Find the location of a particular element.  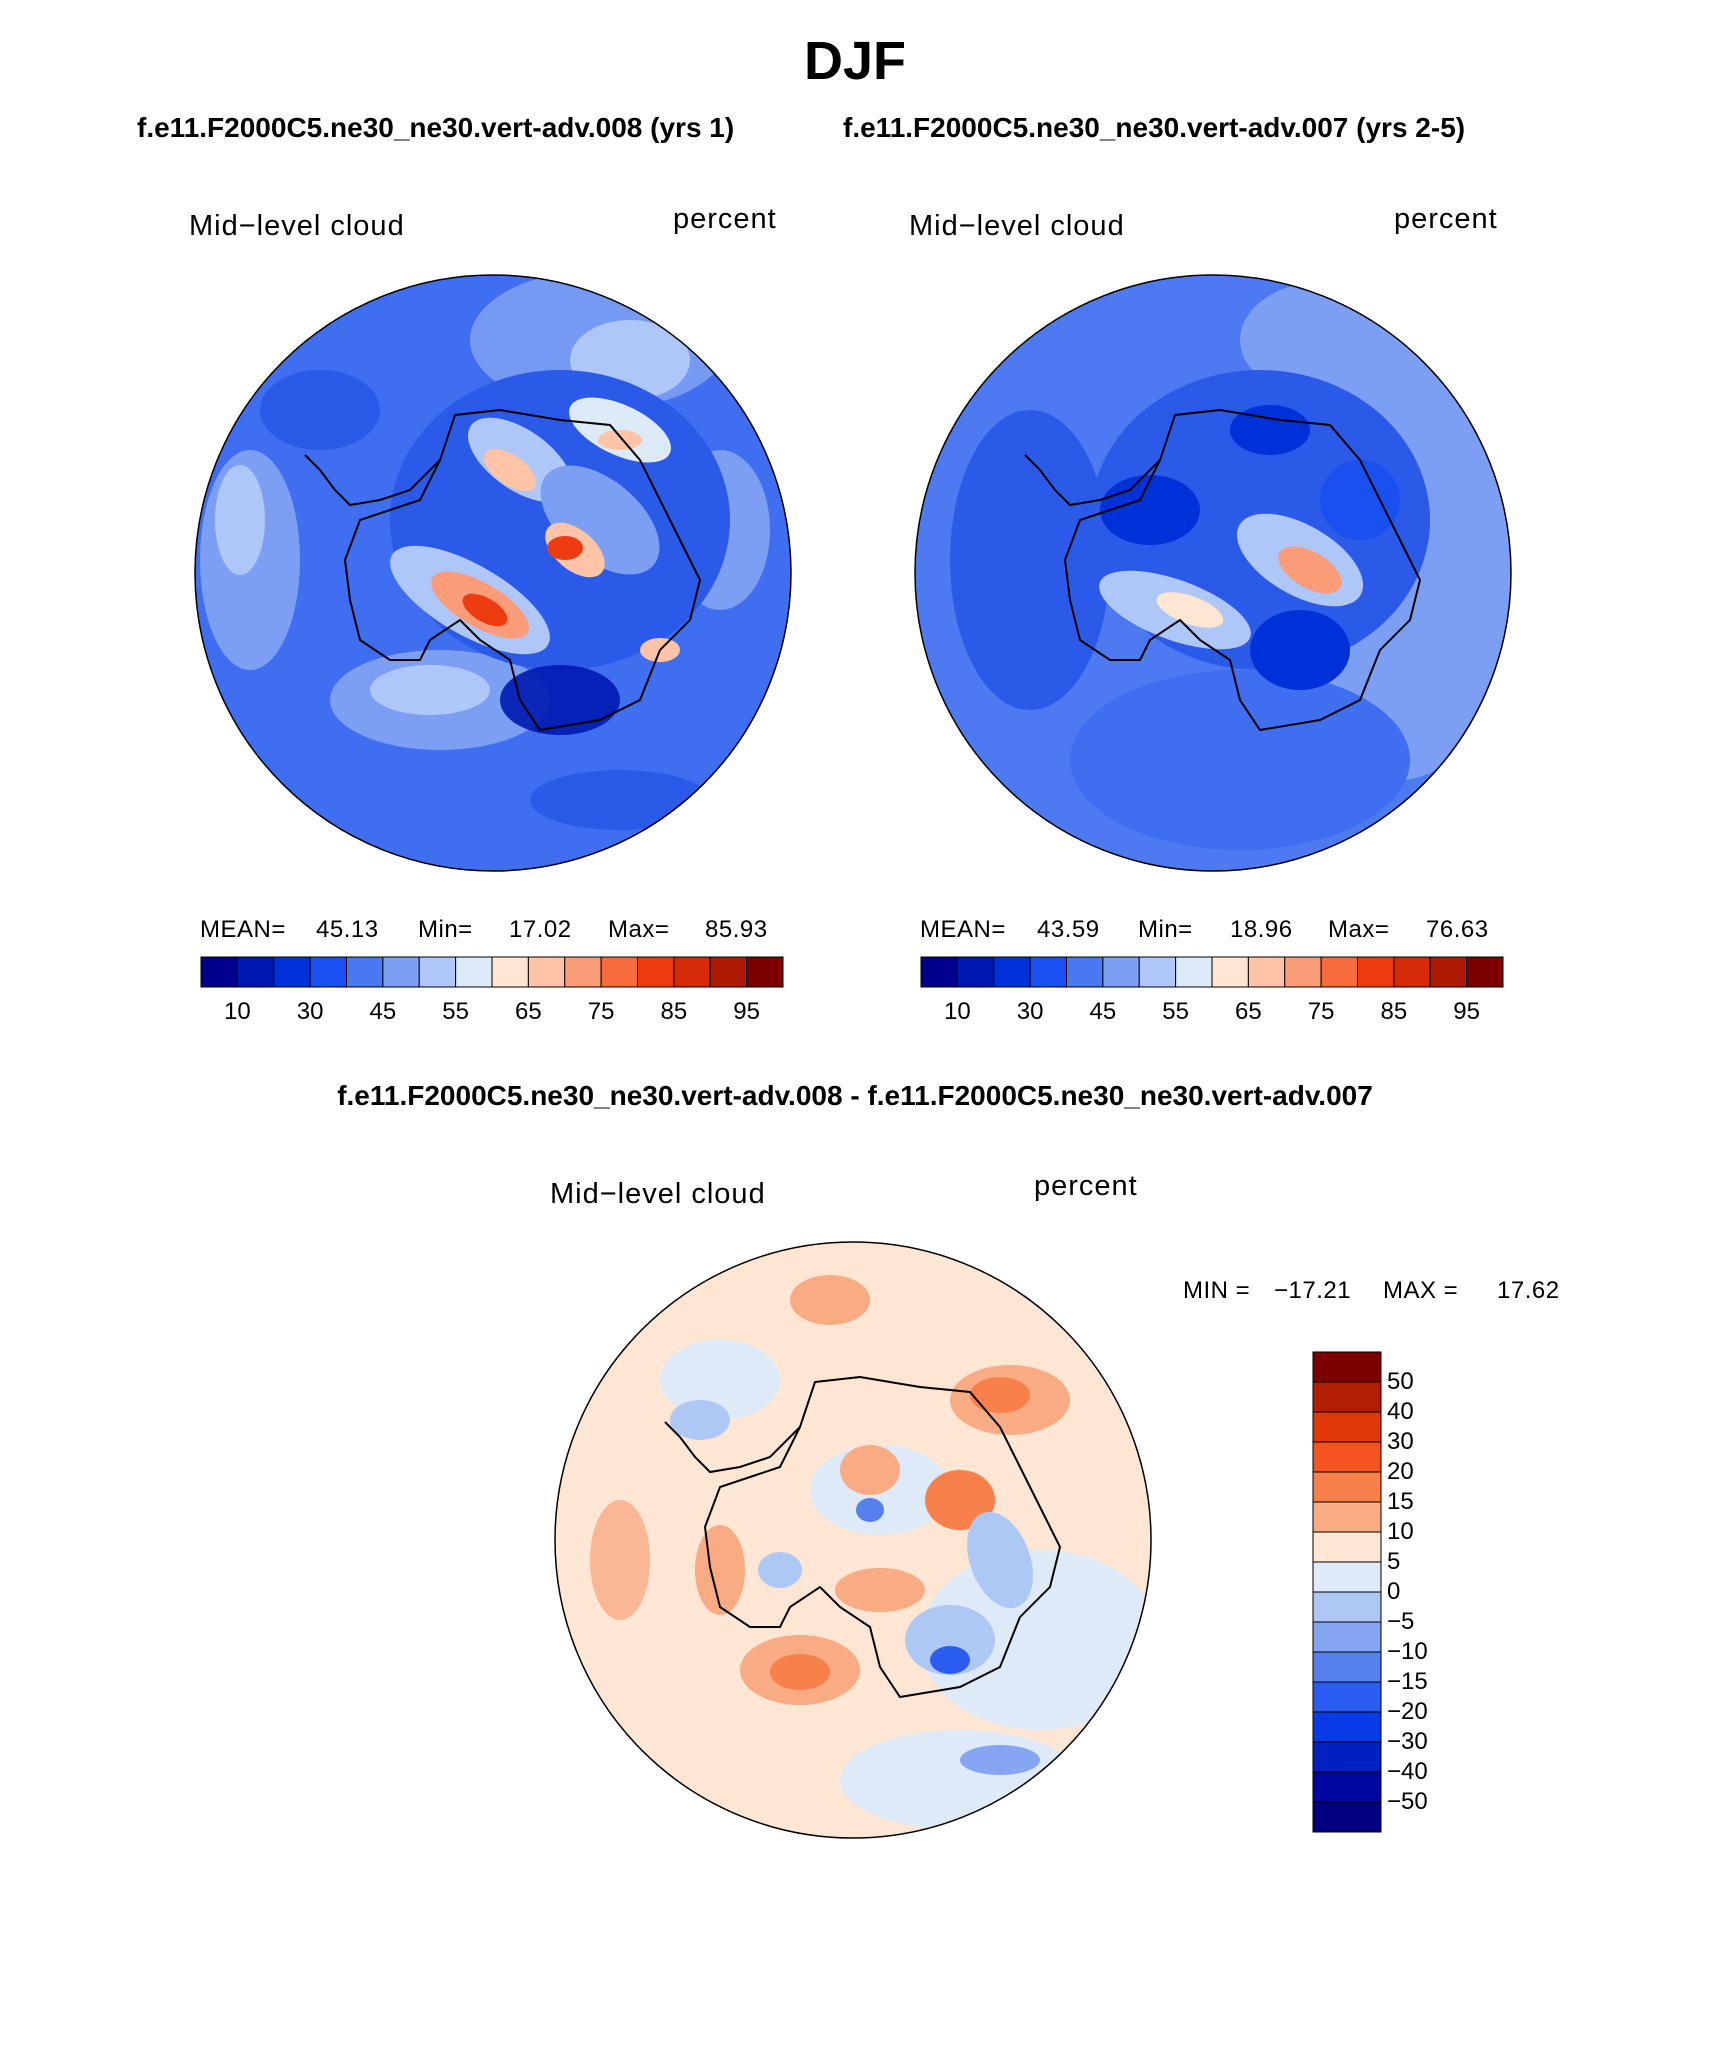

diff-min-value: −17.21 is located at coordinates (1313, 1290).